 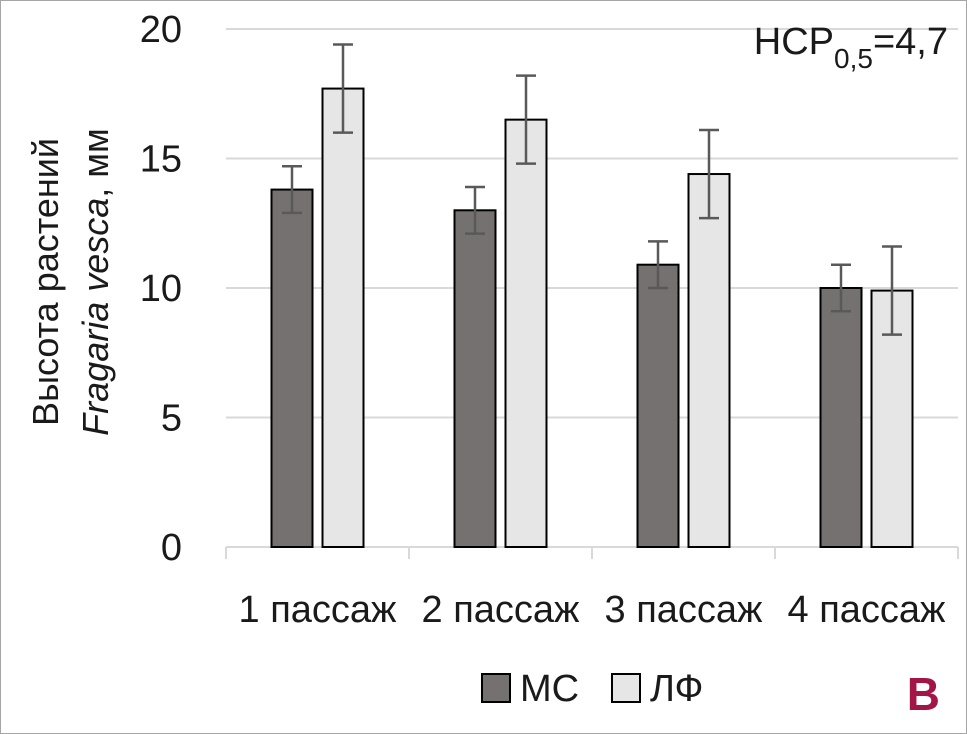 I want to click on lsd-annotation: НСР0,5=4,7, so click(x=851, y=47).